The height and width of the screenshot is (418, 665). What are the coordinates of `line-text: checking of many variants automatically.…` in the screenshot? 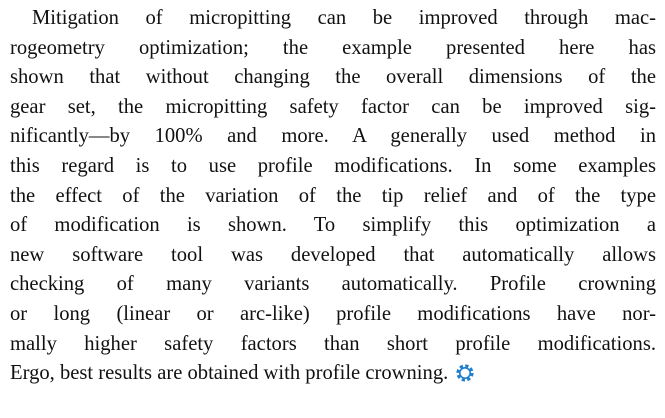 It's located at (333, 284).